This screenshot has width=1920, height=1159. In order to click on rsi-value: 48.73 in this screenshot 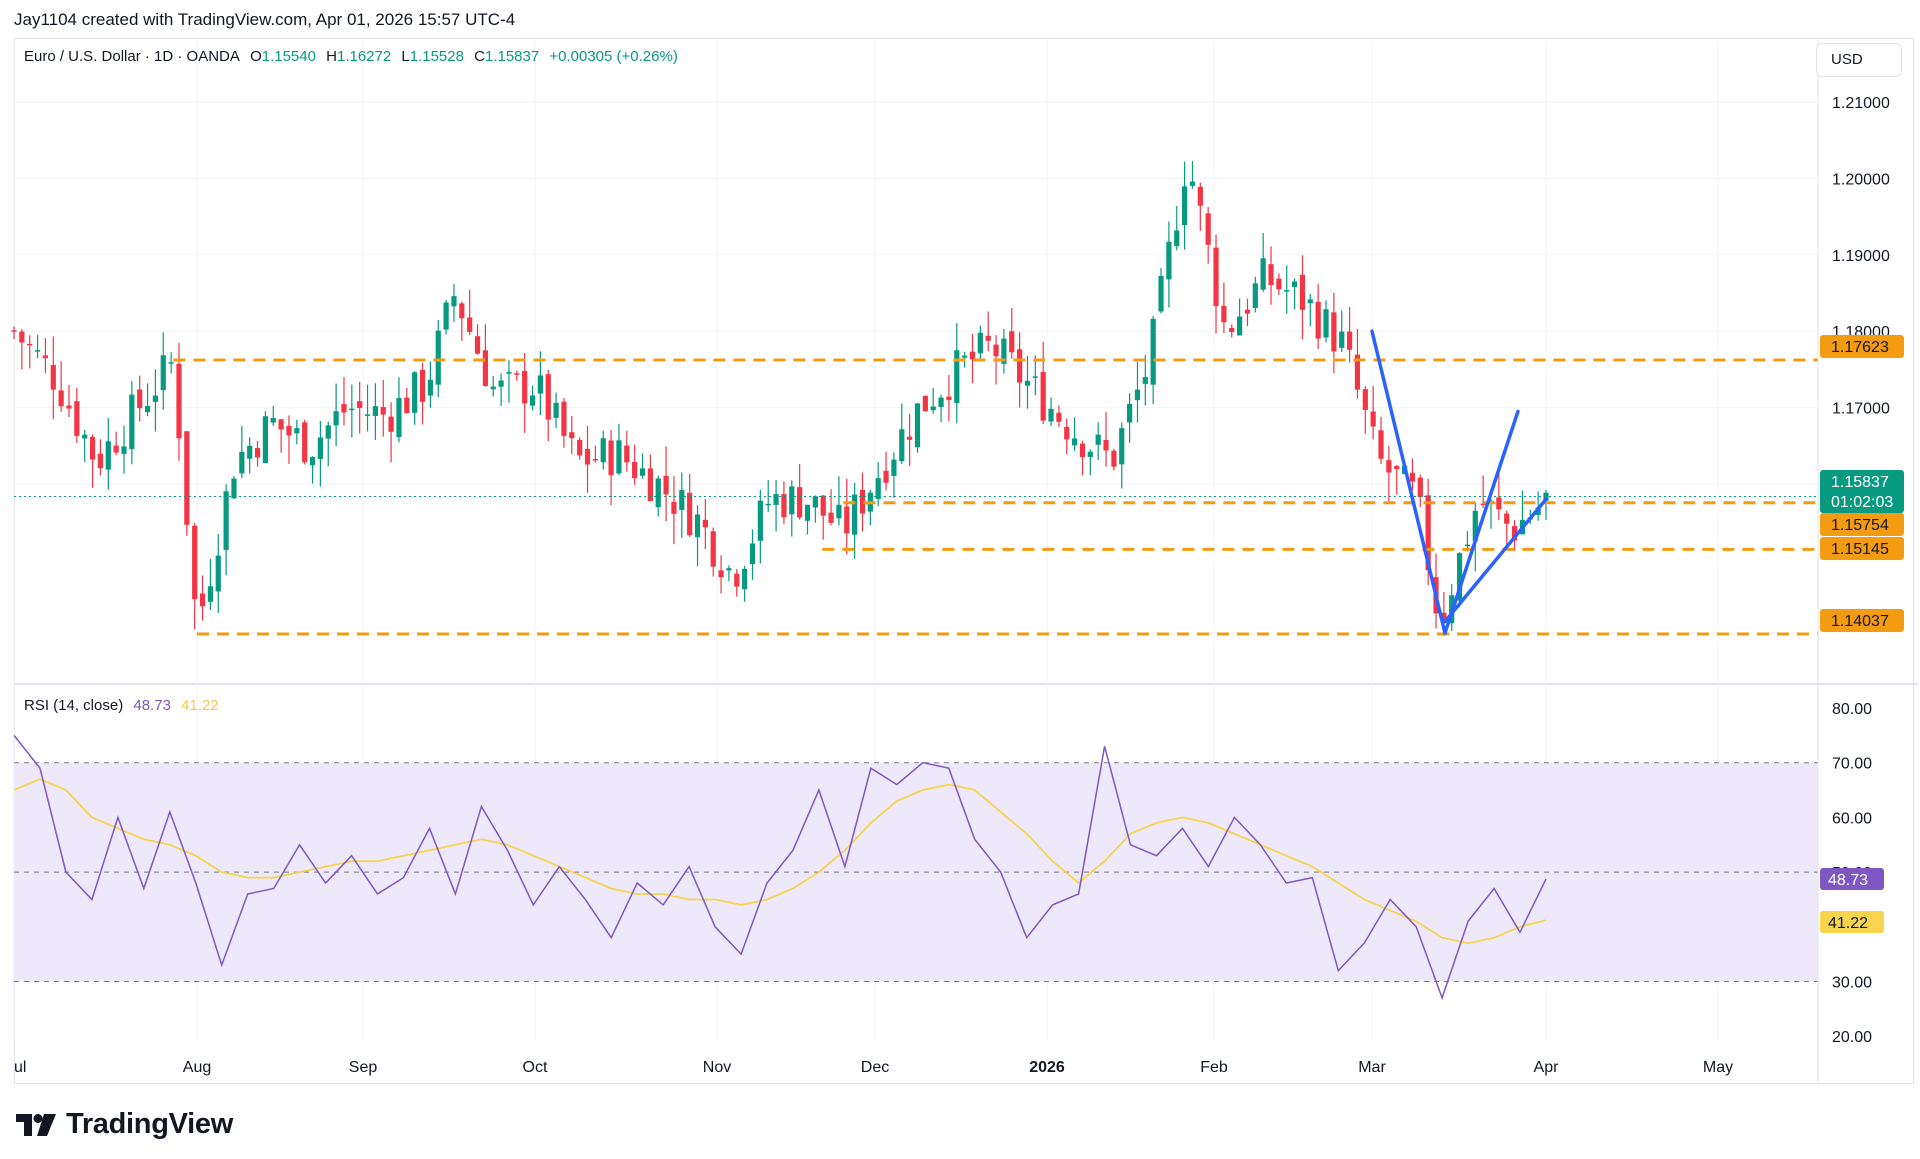, I will do `click(152, 705)`.